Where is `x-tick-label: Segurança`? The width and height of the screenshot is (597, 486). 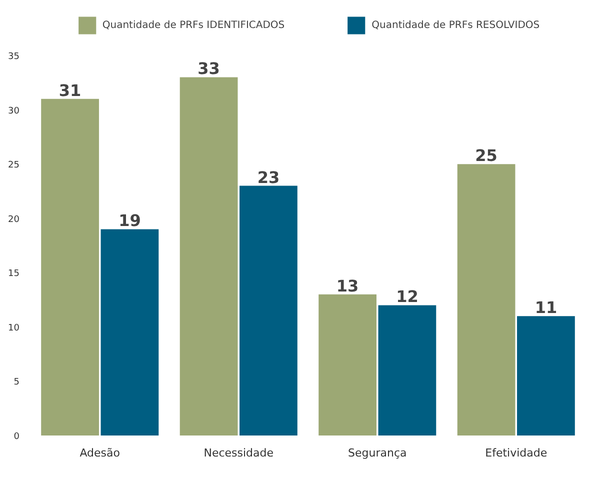
x-tick-label: Segurança is located at coordinates (377, 453).